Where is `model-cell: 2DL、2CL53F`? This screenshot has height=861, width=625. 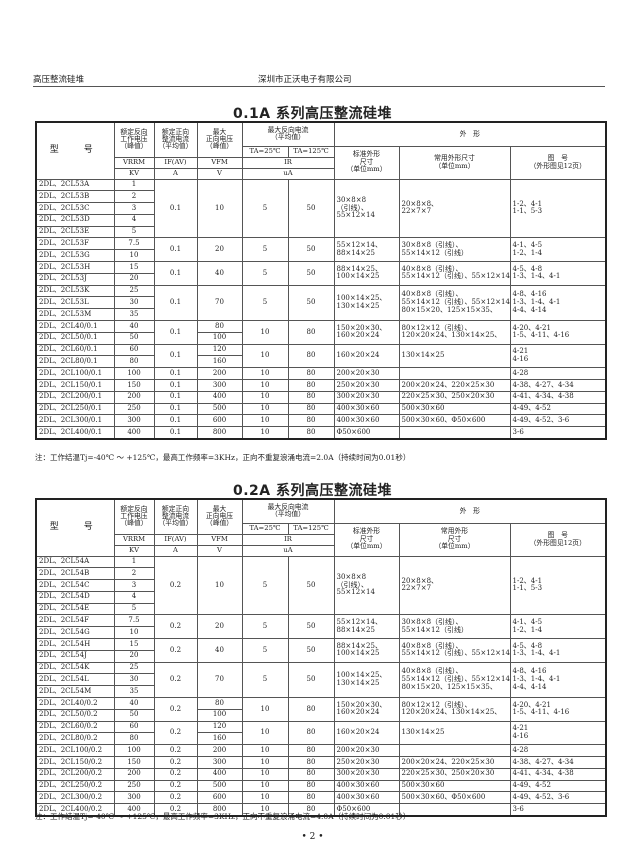
model-cell: 2DL、2CL53F is located at coordinates (75, 244).